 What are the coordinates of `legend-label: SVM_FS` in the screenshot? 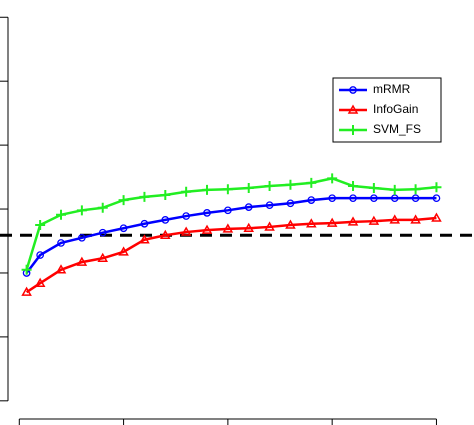 It's located at (397, 129).